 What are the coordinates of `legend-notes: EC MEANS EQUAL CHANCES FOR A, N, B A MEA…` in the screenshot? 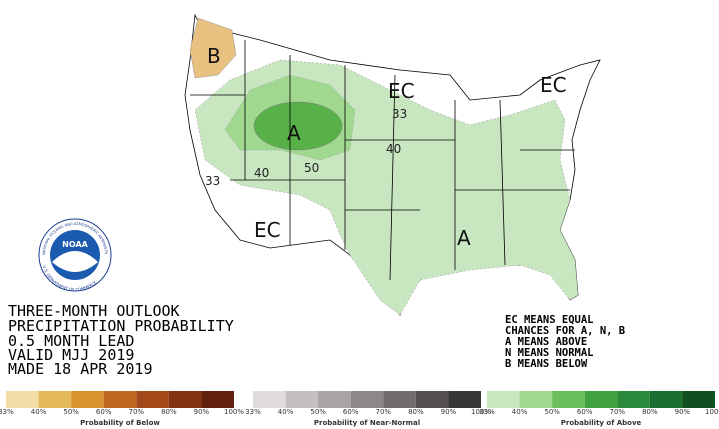 It's located at (565, 342).